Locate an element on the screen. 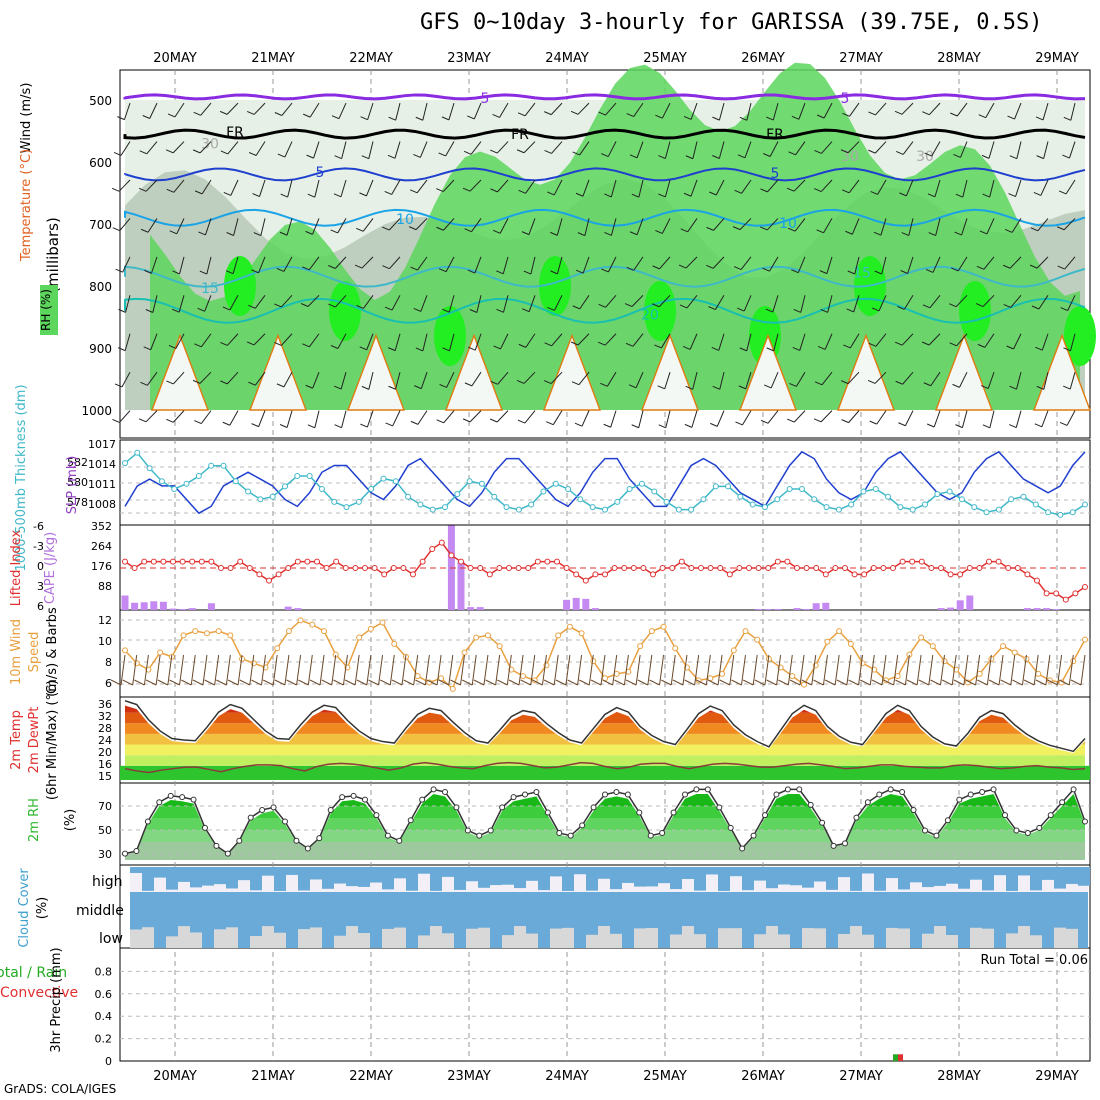 The image size is (1100, 1100). precip-convective-bar is located at coordinates (900, 1057).